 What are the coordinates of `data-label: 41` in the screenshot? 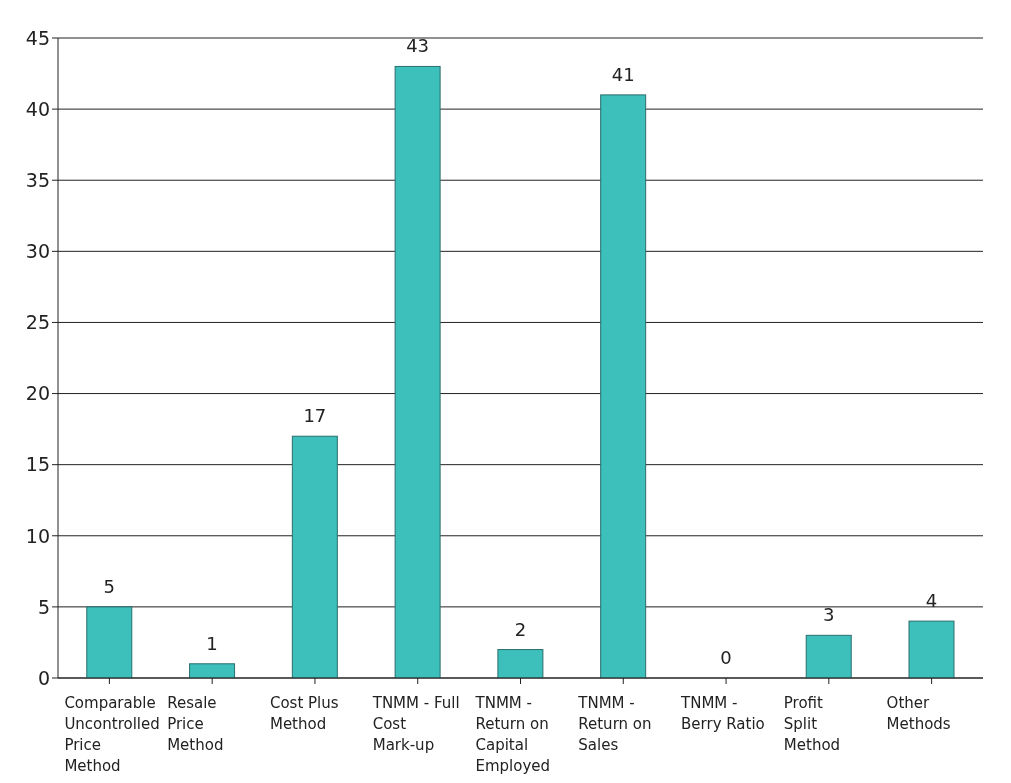 It's located at (623, 74).